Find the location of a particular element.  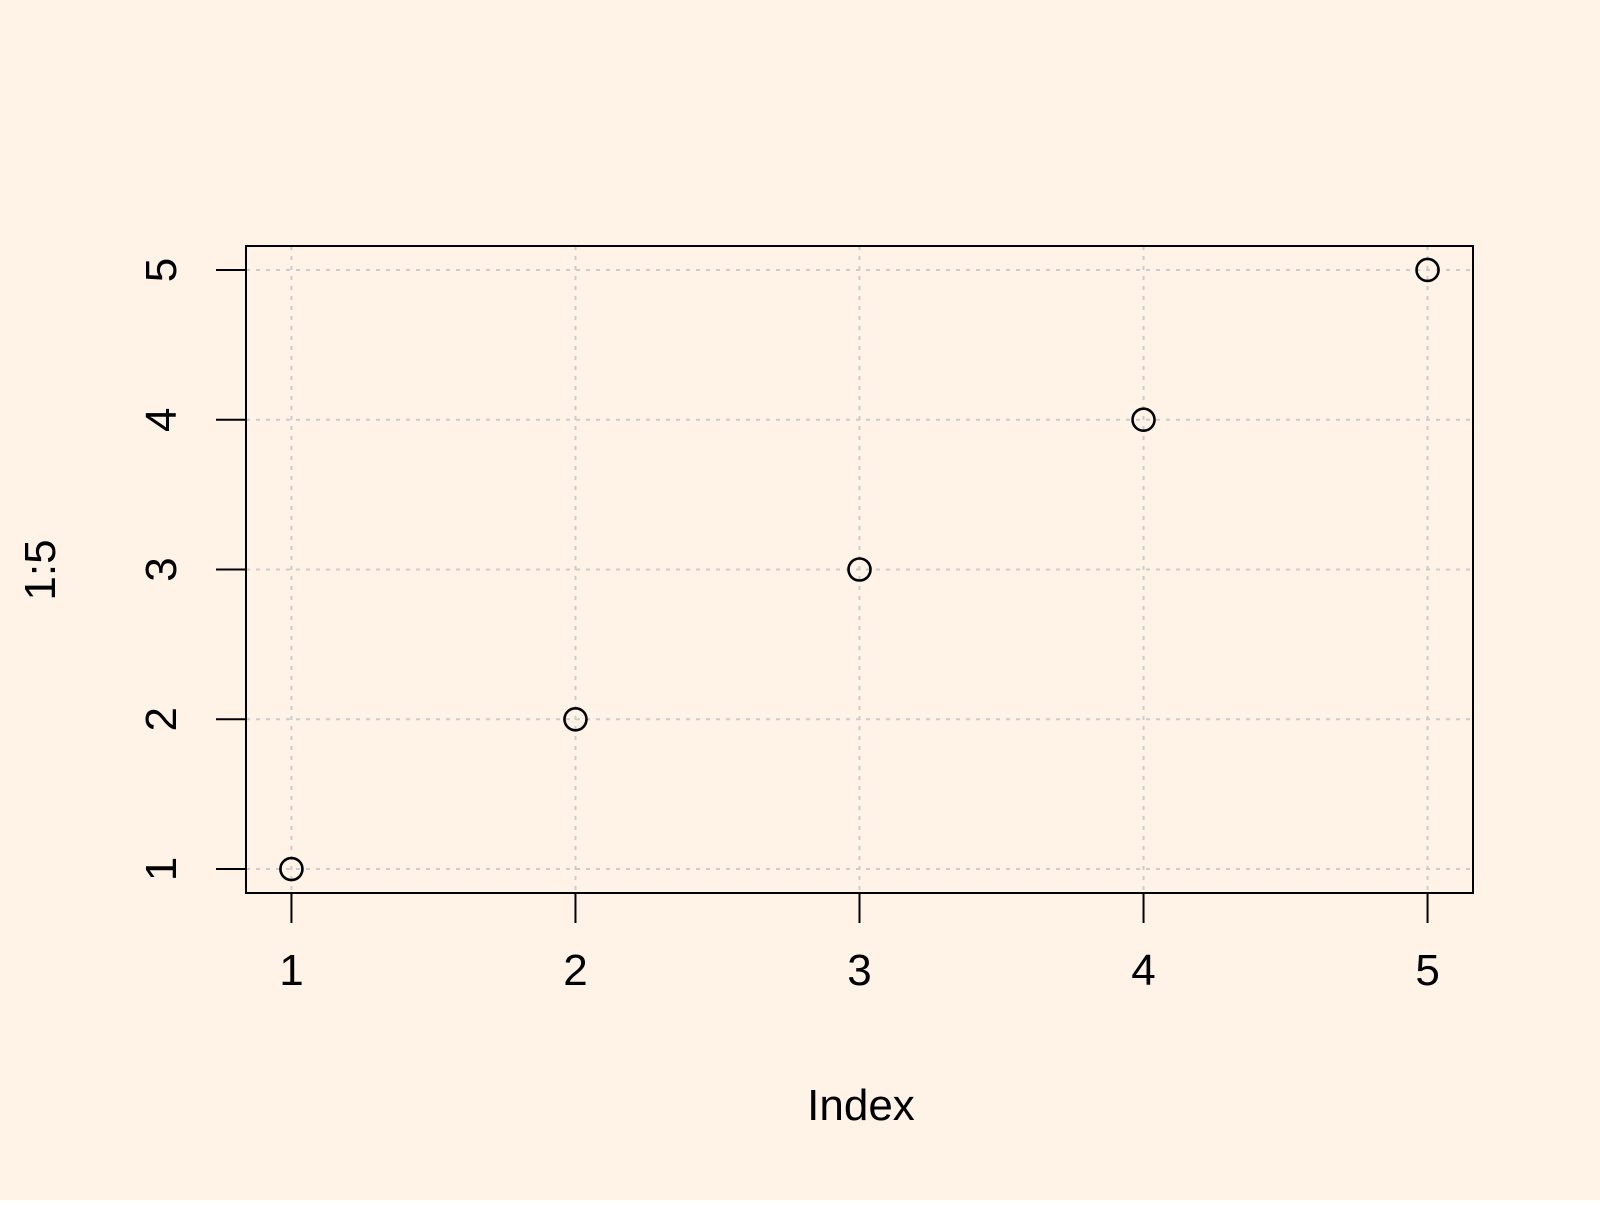

y-tick-label-3: 3 is located at coordinates (161, 569).